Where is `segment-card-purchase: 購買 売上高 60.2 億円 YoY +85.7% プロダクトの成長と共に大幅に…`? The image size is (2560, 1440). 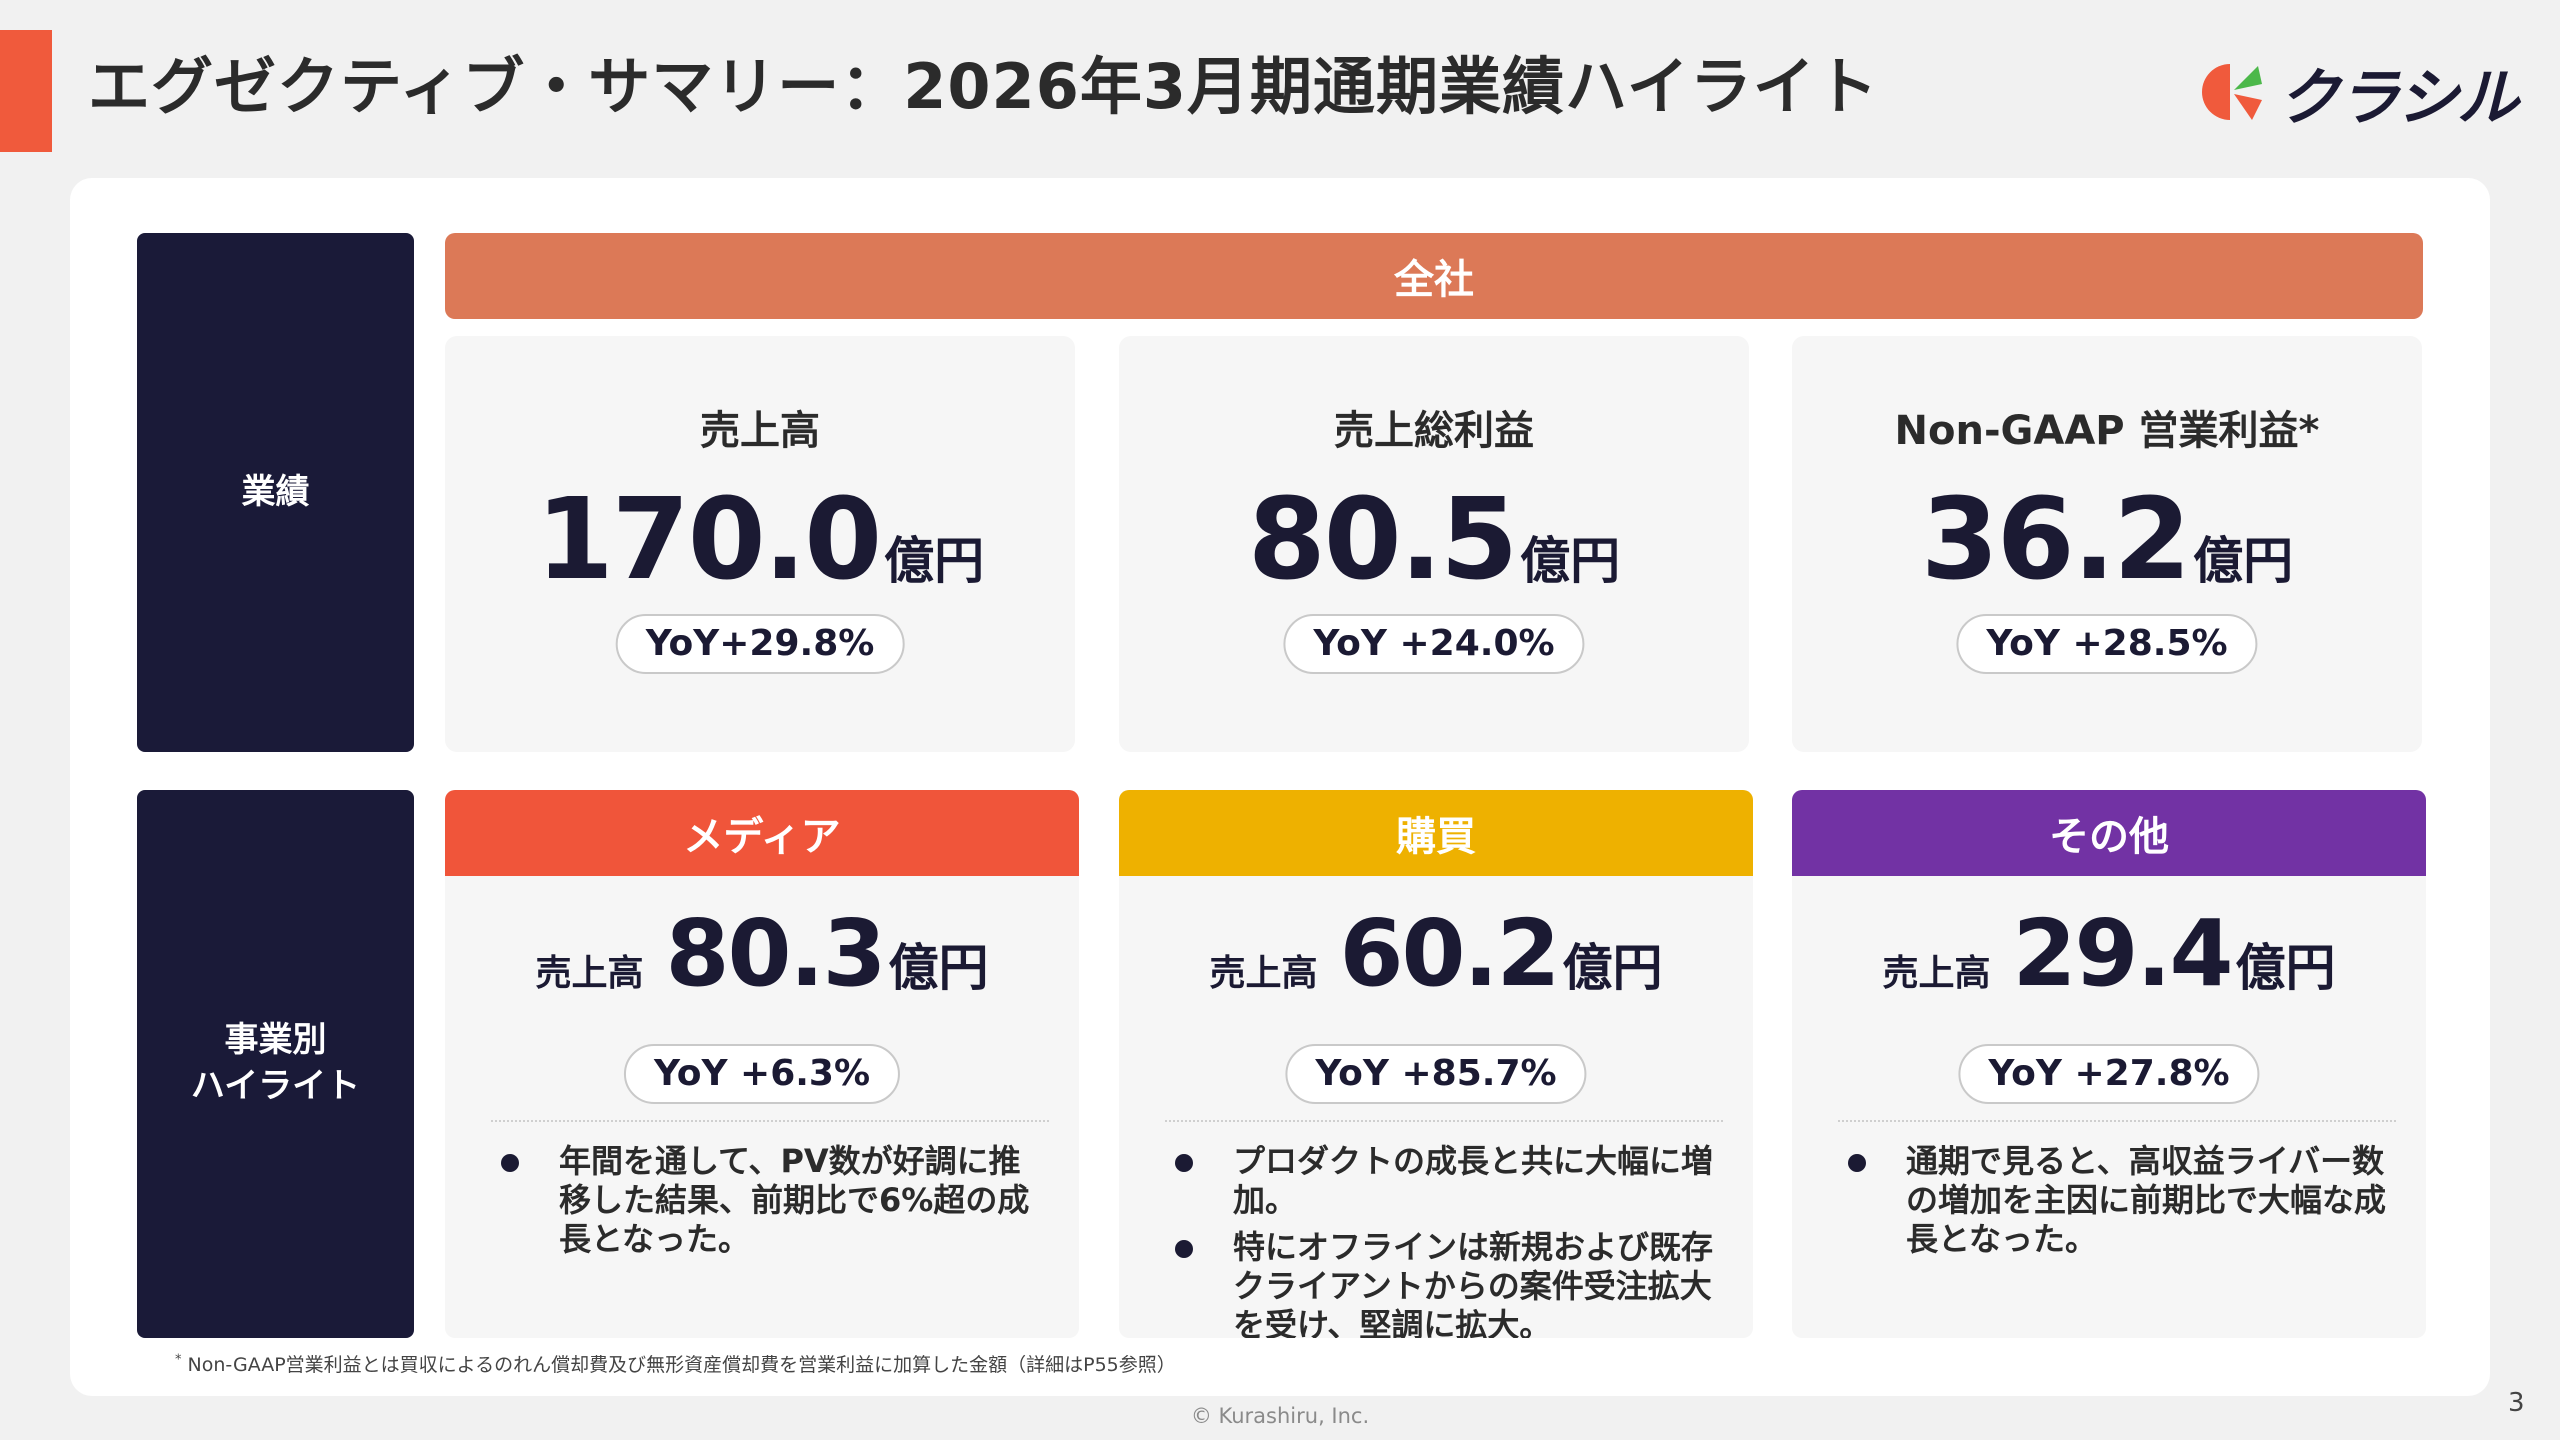 segment-card-purchase: 購買 売上高 60.2 億円 YoY +85.7% プロダクトの成長と共に大幅に… is located at coordinates (1436, 1064).